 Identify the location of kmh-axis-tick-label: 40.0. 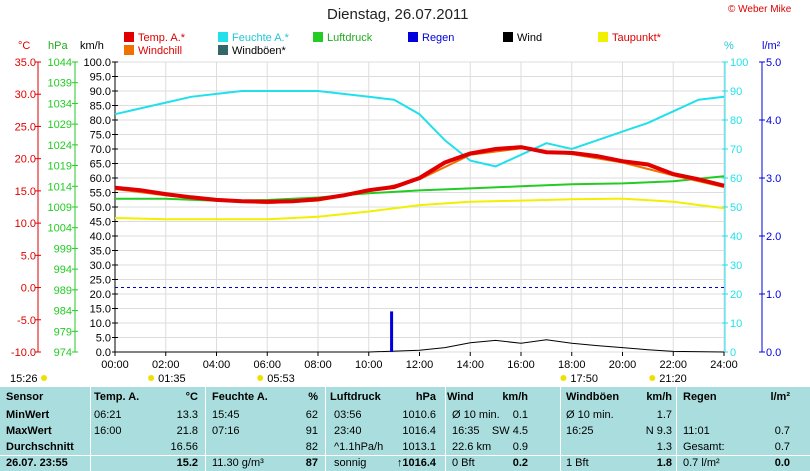
(100, 237).